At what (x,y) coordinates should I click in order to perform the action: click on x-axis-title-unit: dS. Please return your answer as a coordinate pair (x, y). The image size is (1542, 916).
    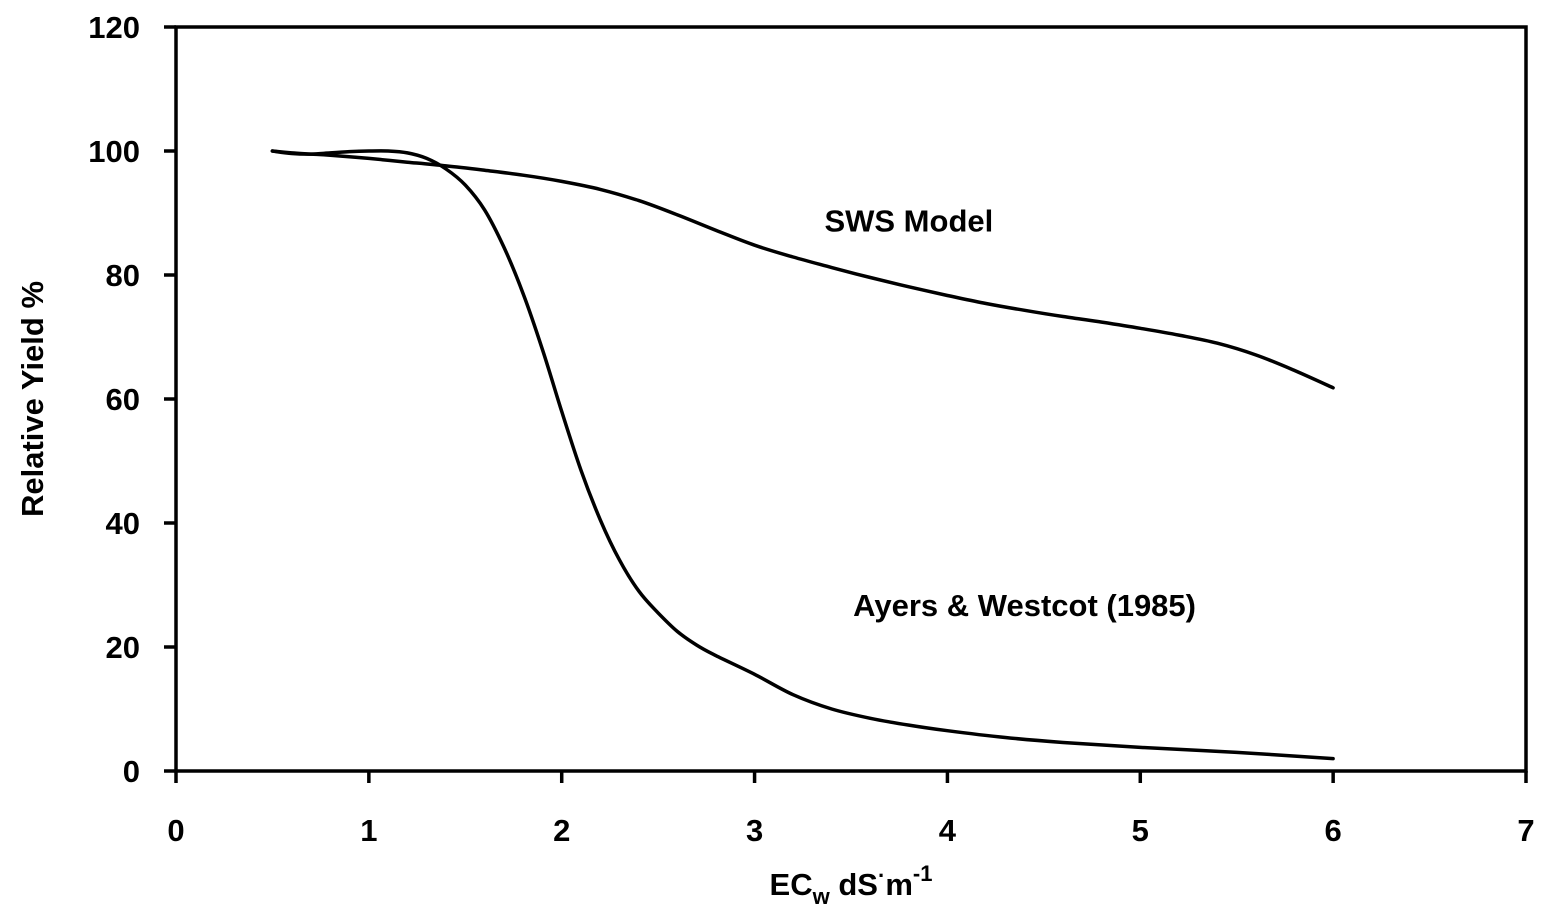
    Looking at the image, I should click on (854, 884).